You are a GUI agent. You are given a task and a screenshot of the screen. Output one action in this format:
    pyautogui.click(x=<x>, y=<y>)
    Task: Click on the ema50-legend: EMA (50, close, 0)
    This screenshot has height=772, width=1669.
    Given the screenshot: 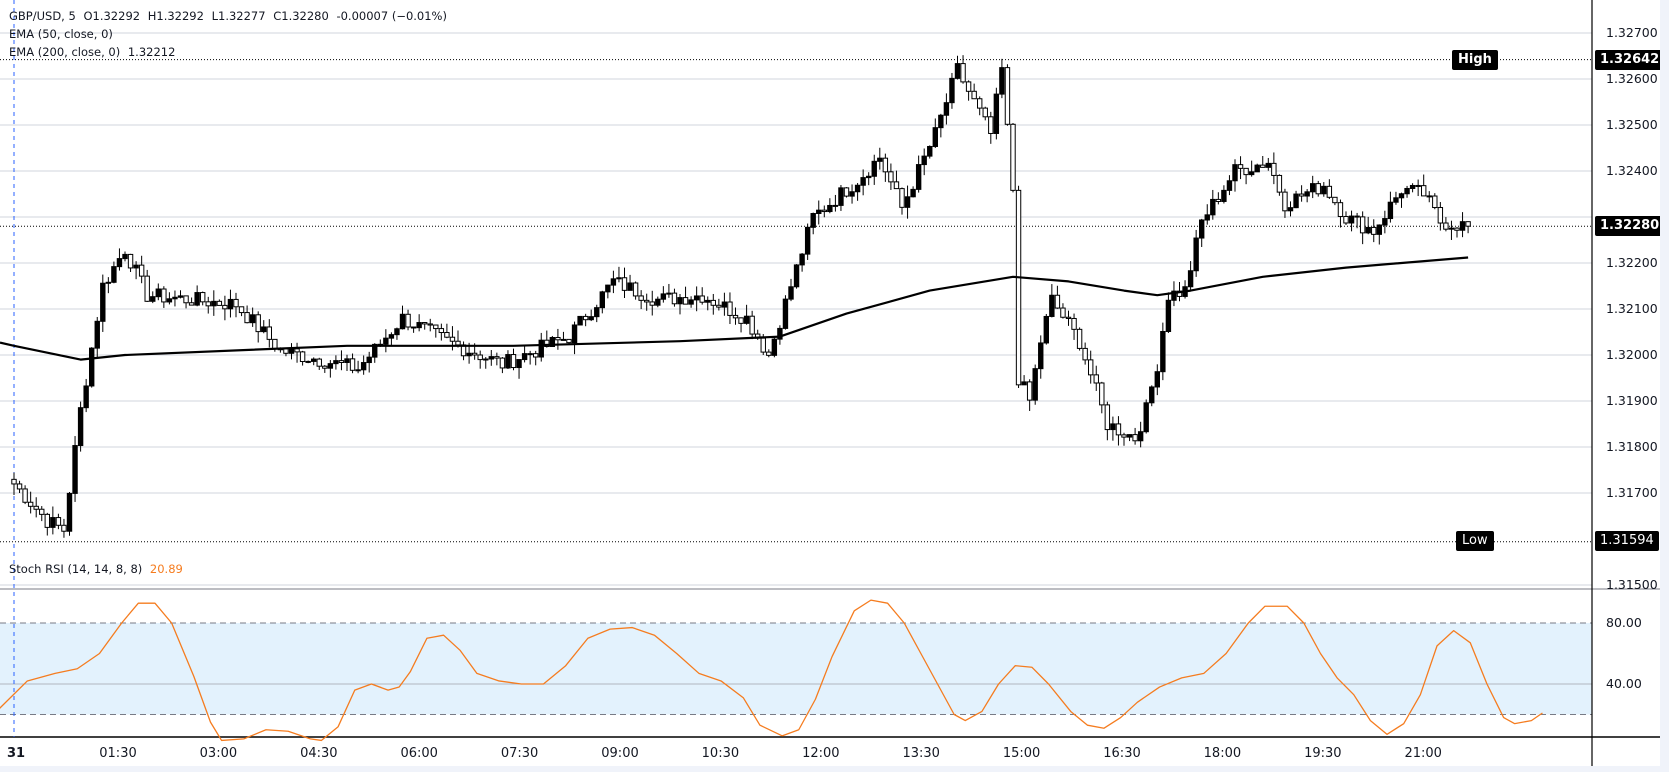 What is the action you would take?
    pyautogui.click(x=63, y=34)
    